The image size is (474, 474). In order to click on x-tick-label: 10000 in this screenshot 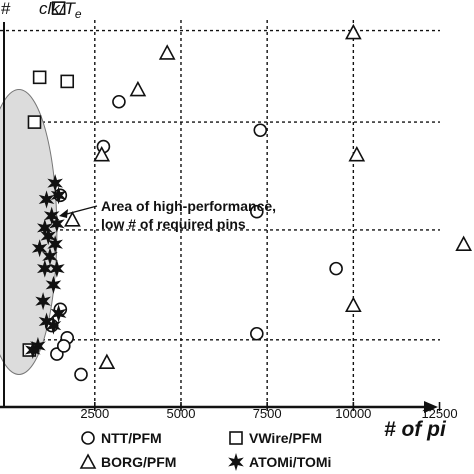, I will do `click(353, 413)`.